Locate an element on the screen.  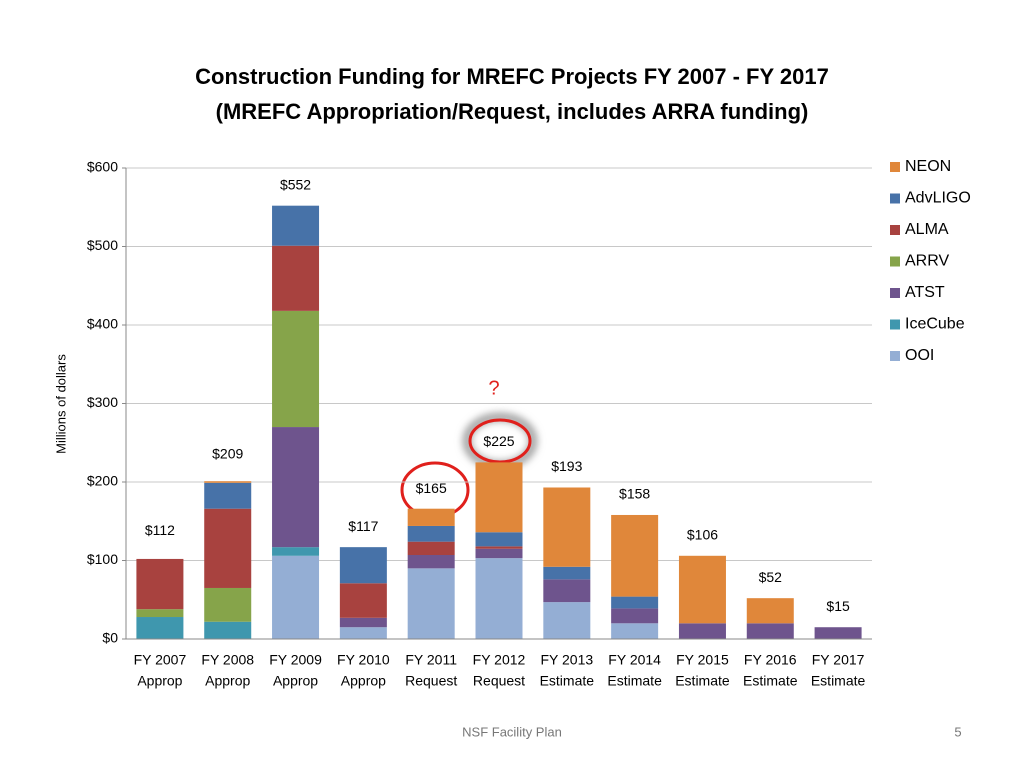
total-label: $106 is located at coordinates (702, 534).